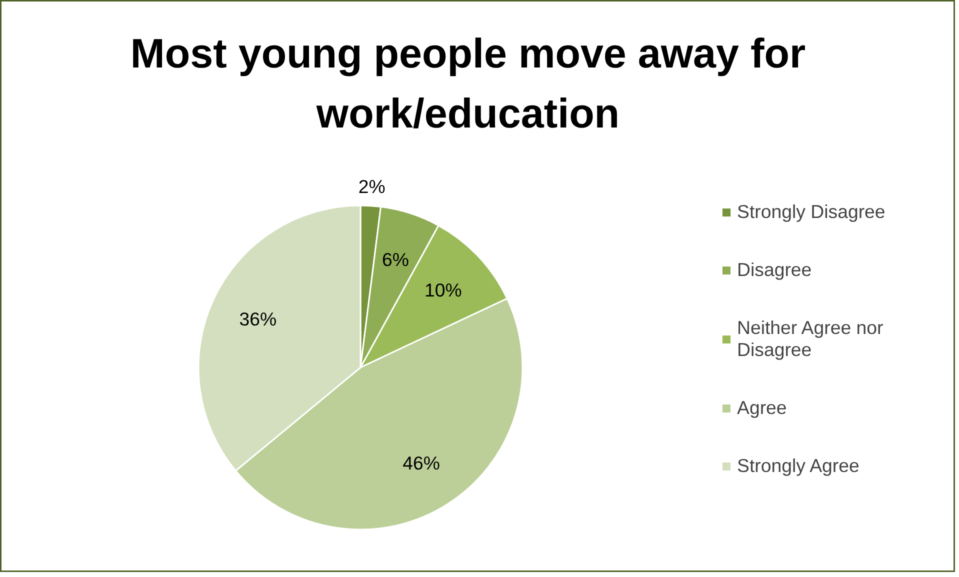 This screenshot has height=577, width=959. I want to click on data-label: 36%, so click(258, 319).